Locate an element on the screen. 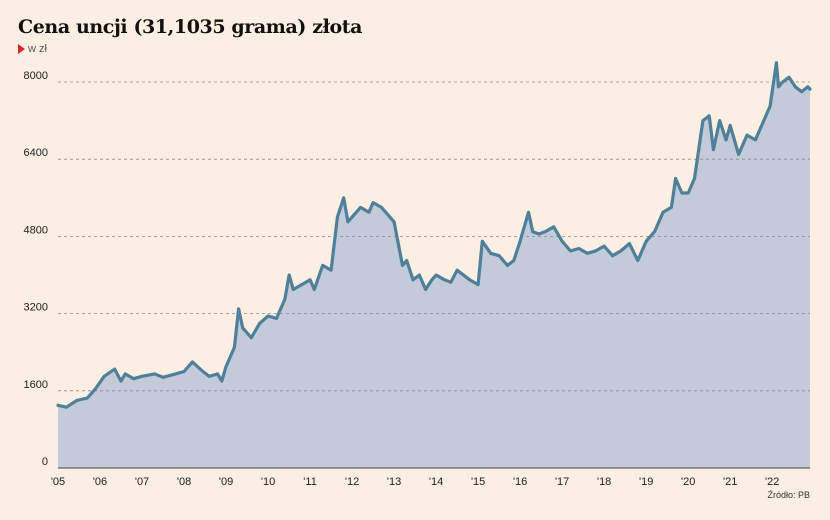 The width and height of the screenshot is (830, 520). x-tick-label: '22 is located at coordinates (772, 482).